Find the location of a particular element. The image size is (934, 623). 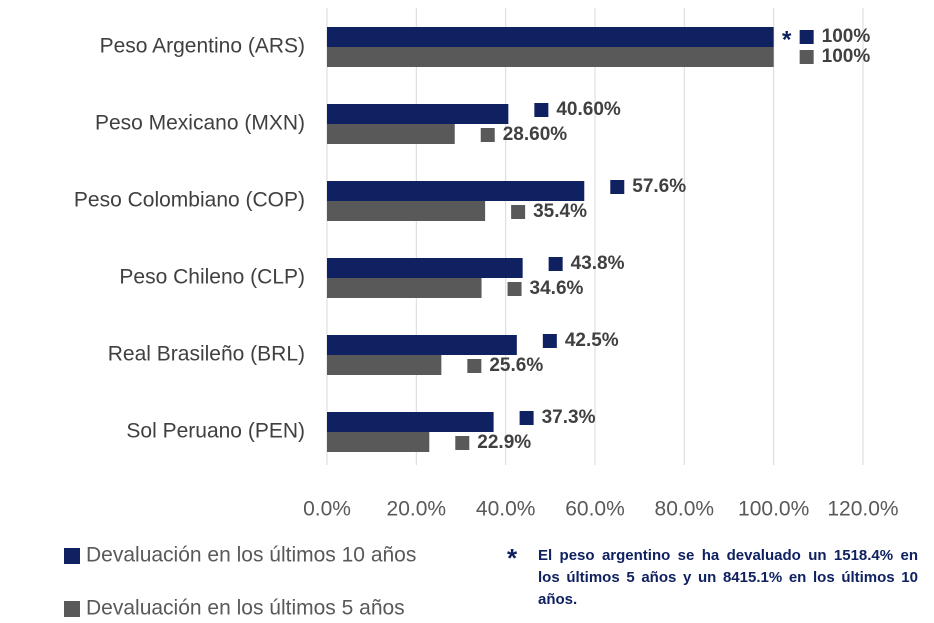

x-tick-label: 40.0% is located at coordinates (506, 509).